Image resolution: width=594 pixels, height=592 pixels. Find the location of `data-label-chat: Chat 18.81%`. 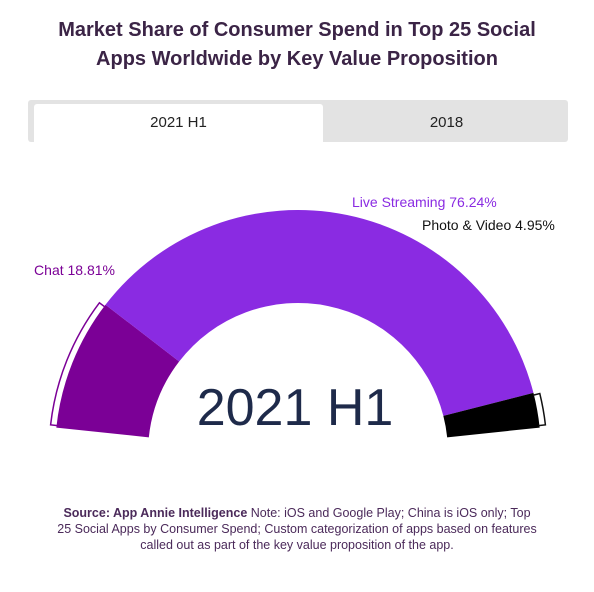

data-label-chat: Chat 18.81% is located at coordinates (74, 270).